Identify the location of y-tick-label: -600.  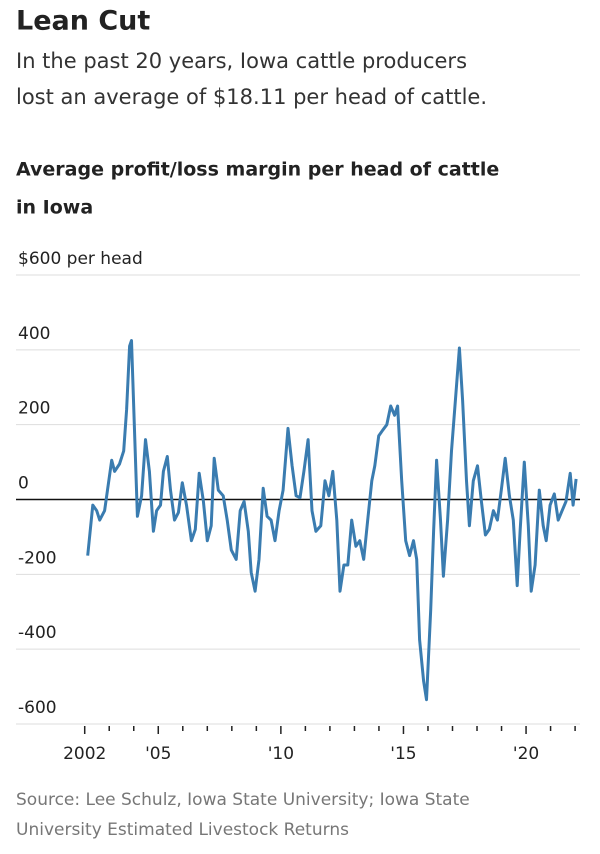
(37, 708).